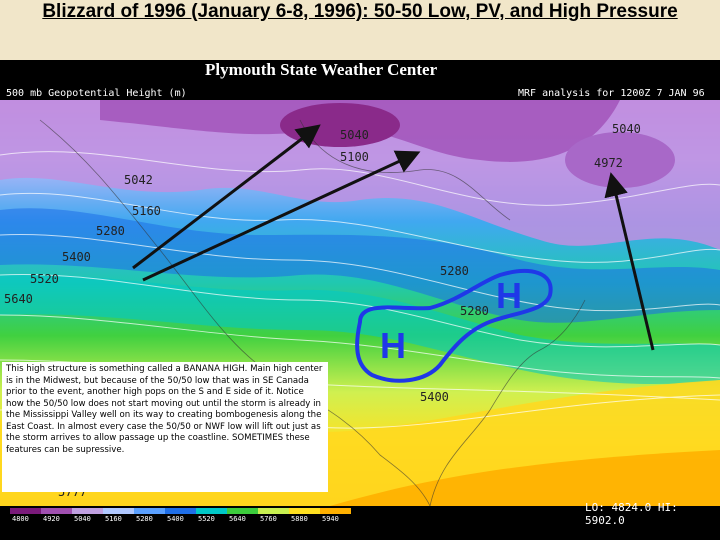 The height and width of the screenshot is (540, 720). Describe the element at coordinates (454, 326) in the screenshot. I see `banana-high-outline` at that location.